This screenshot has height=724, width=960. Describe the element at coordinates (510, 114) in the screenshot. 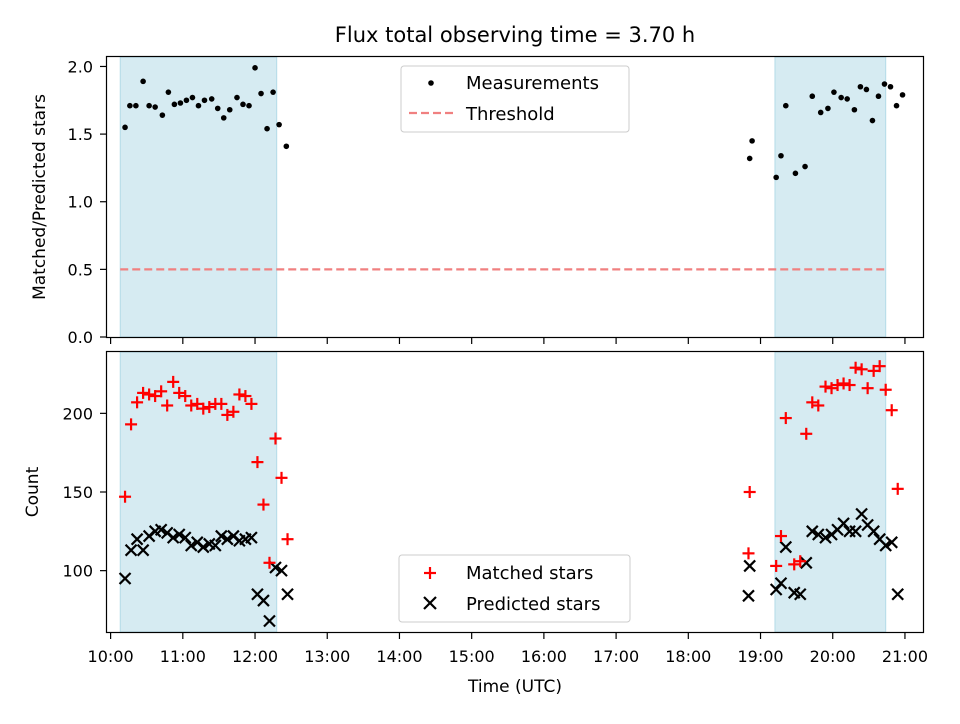

I see `legend-threshold-label: Threshold` at that location.